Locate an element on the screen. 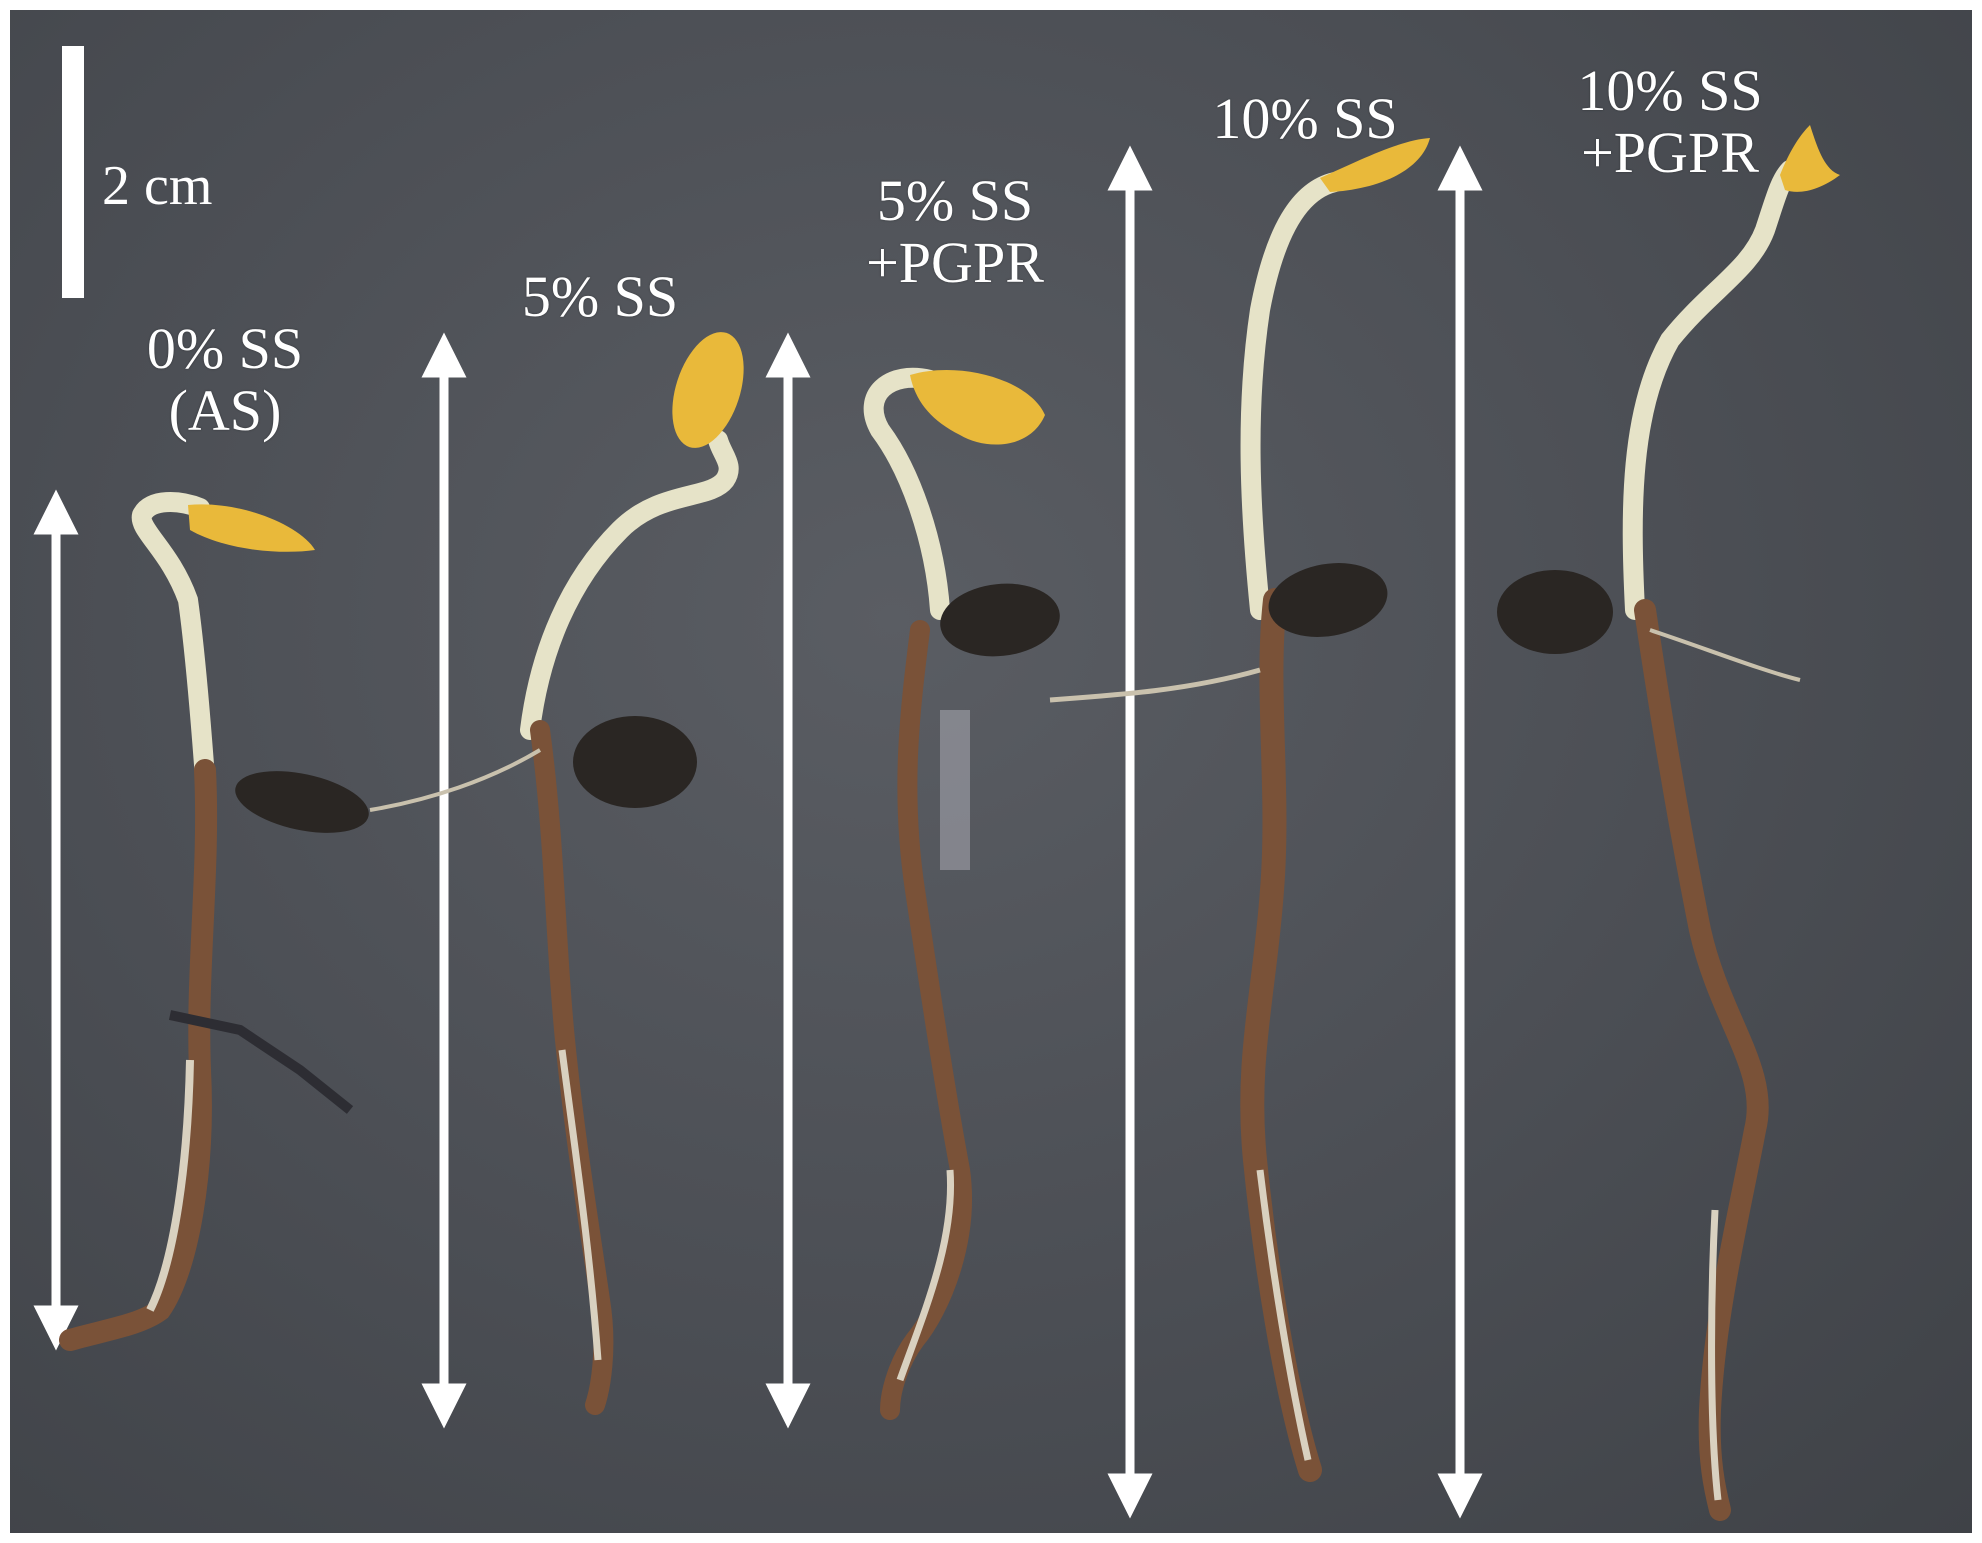 The image size is (1982, 1543). label-line: (AS) is located at coordinates (225, 410).